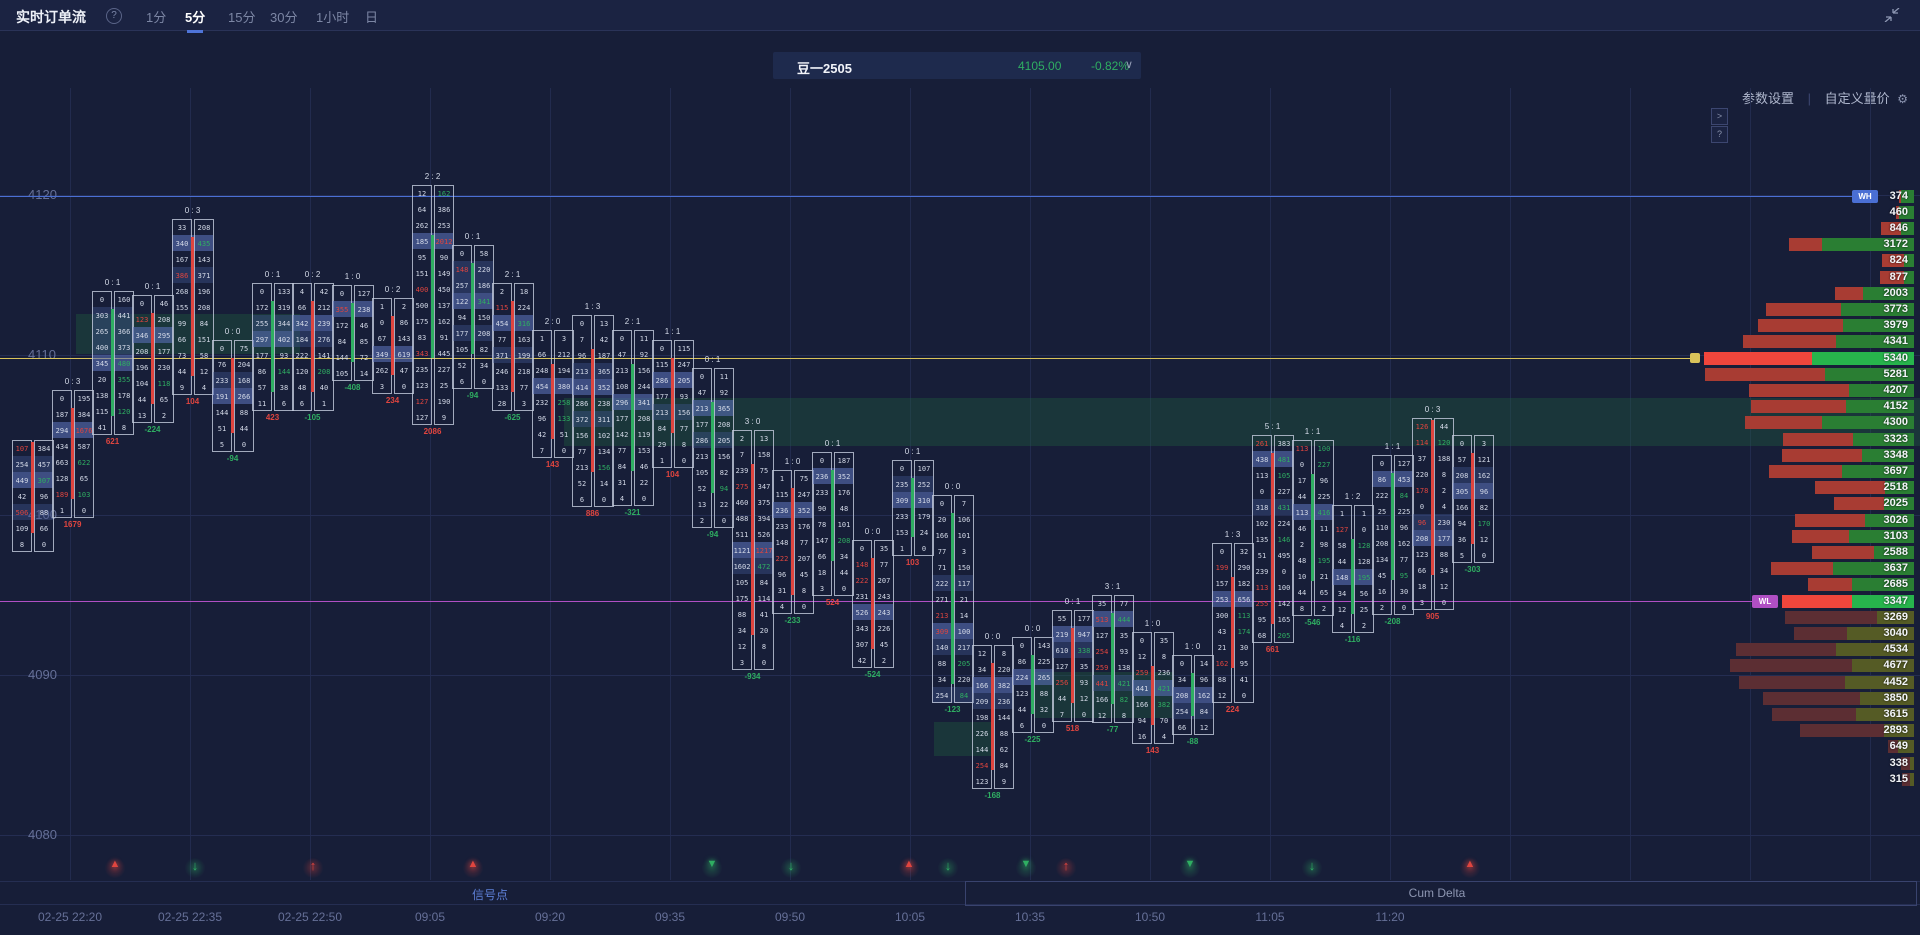  What do you see at coordinates (242, 17) in the screenshot?
I see `tab-15分: 15分` at bounding box center [242, 17].